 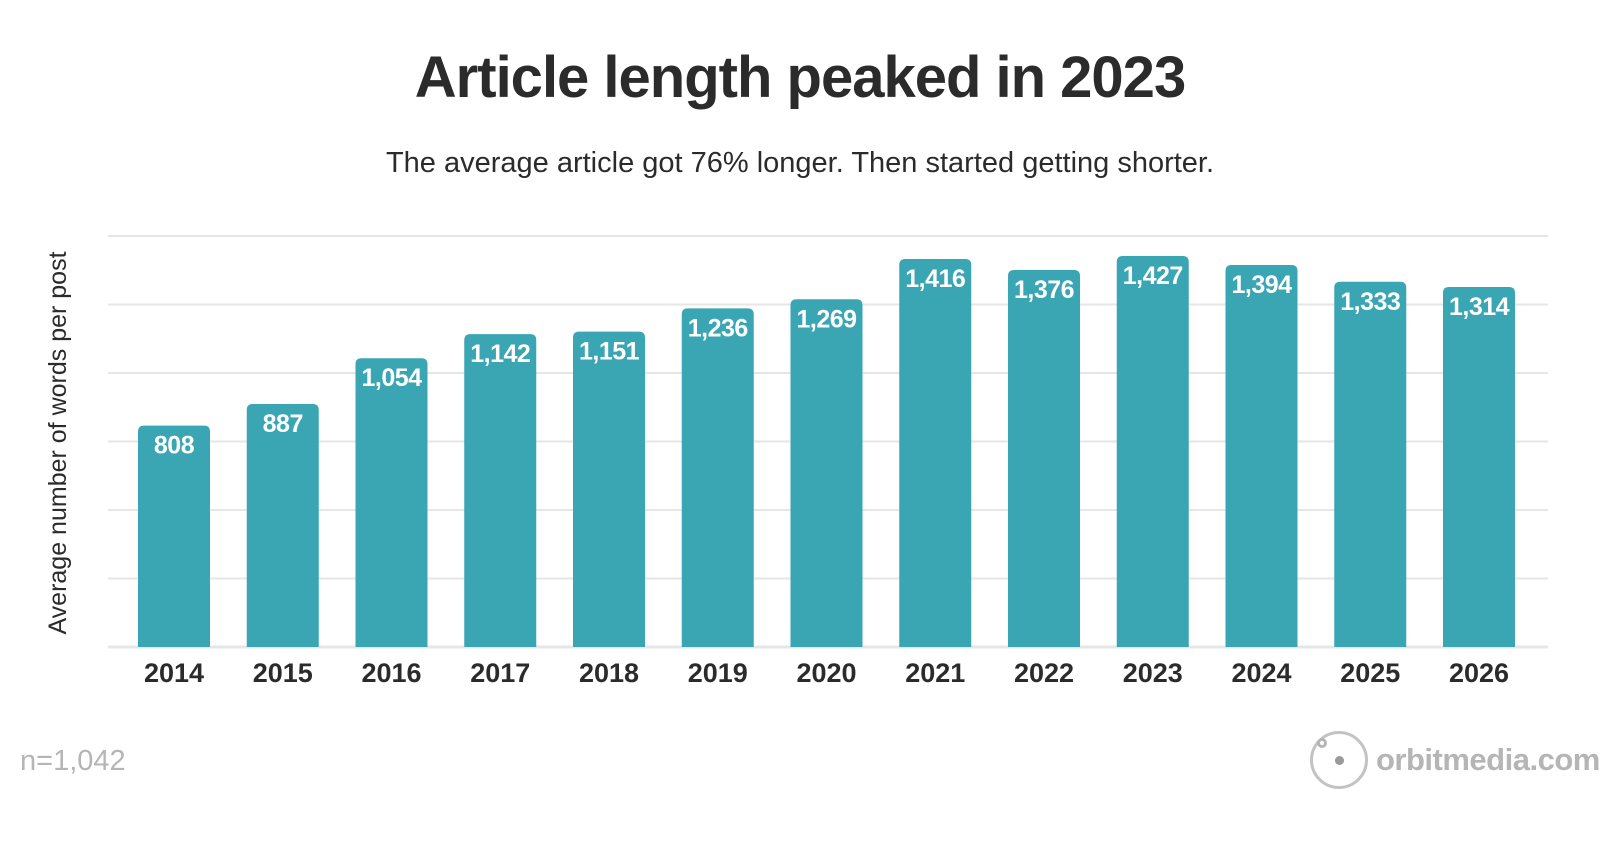 What do you see at coordinates (1261, 456) in the screenshot?
I see `bar-2024` at bounding box center [1261, 456].